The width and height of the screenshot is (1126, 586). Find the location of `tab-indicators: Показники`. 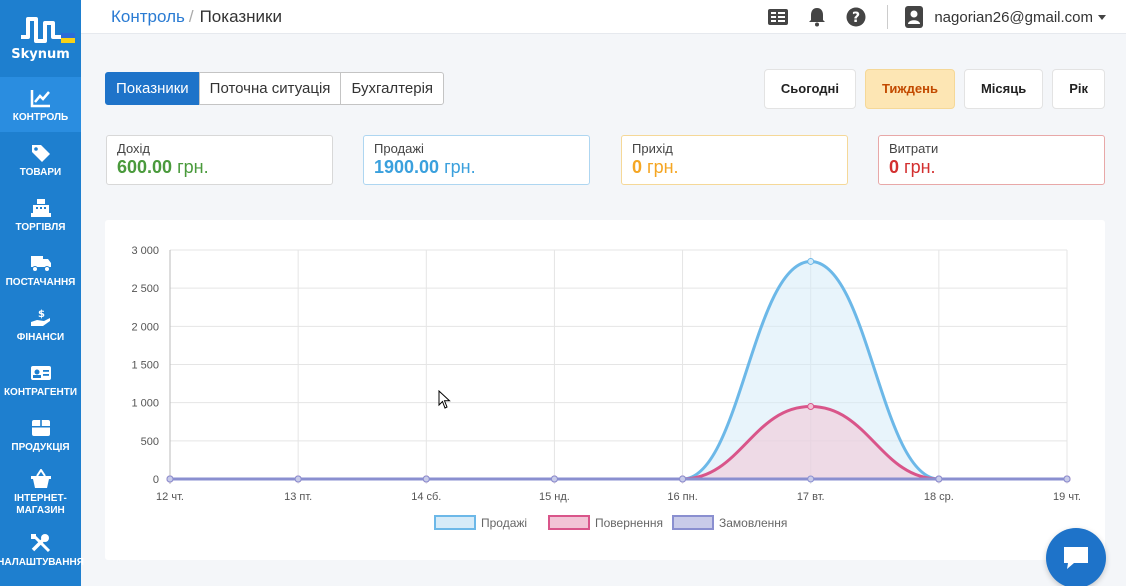

tab-indicators: Показники is located at coordinates (152, 88).